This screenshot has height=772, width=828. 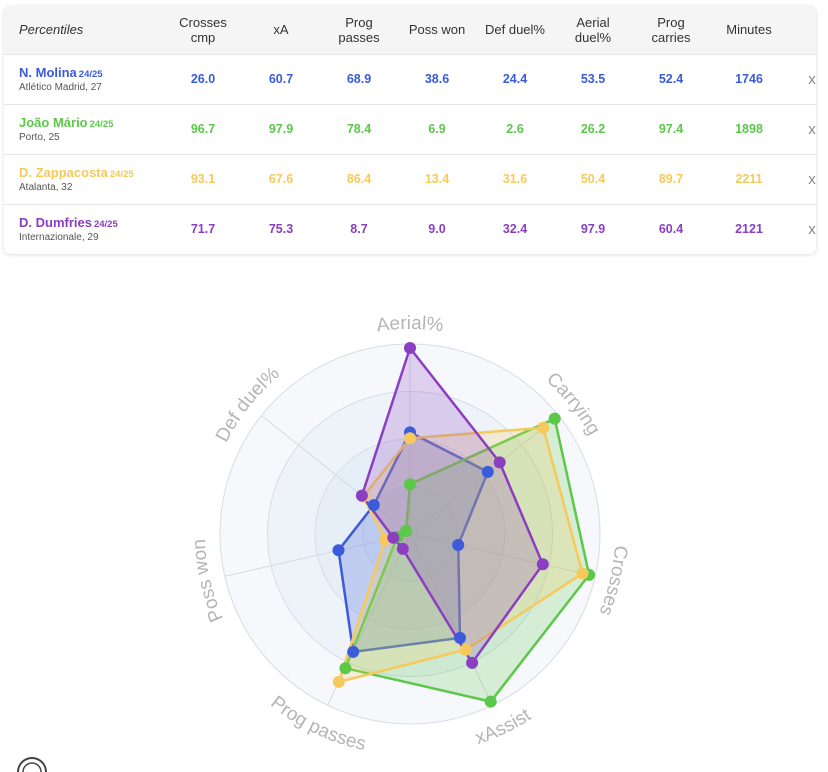 What do you see at coordinates (359, 229) in the screenshot?
I see `stat-cell: 8.7` at bounding box center [359, 229].